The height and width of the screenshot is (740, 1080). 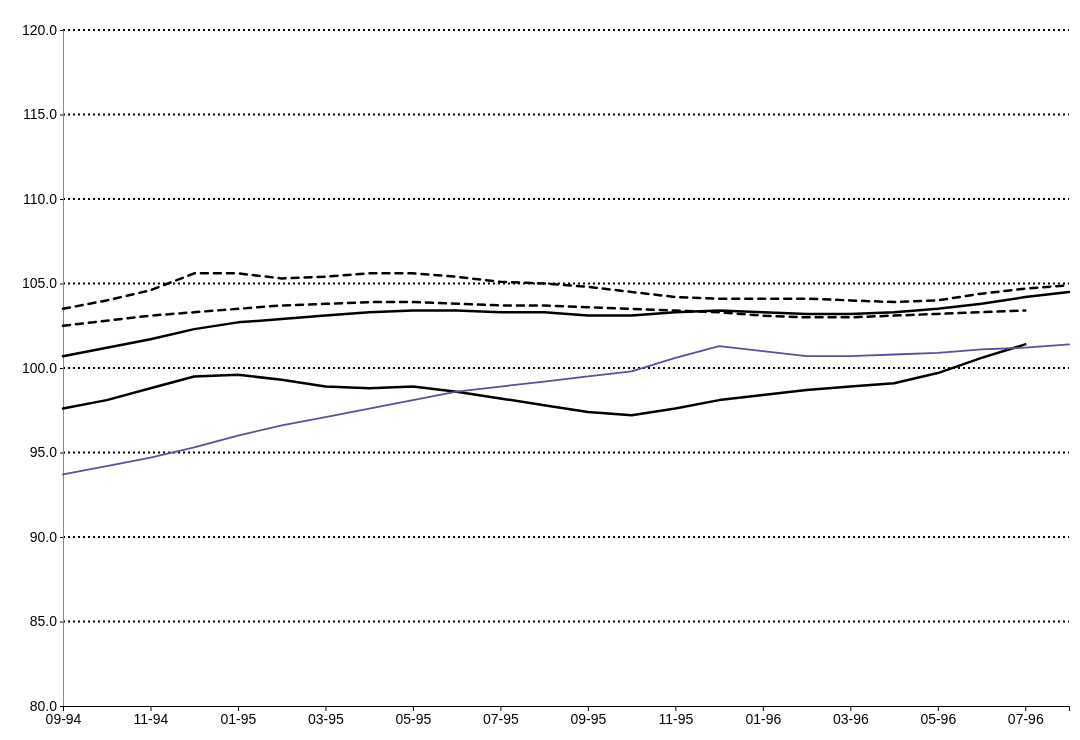 I want to click on y-tick-label: 120.0, so click(x=39, y=29).